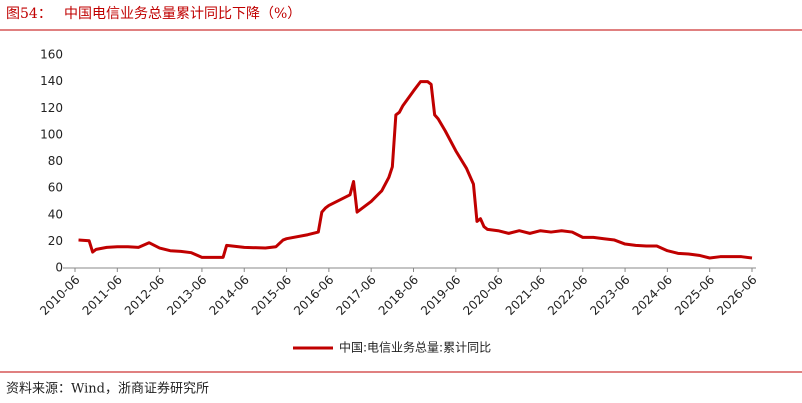  Describe the element at coordinates (440, 295) in the screenshot. I see `x-tick-label: 2019-06` at that location.